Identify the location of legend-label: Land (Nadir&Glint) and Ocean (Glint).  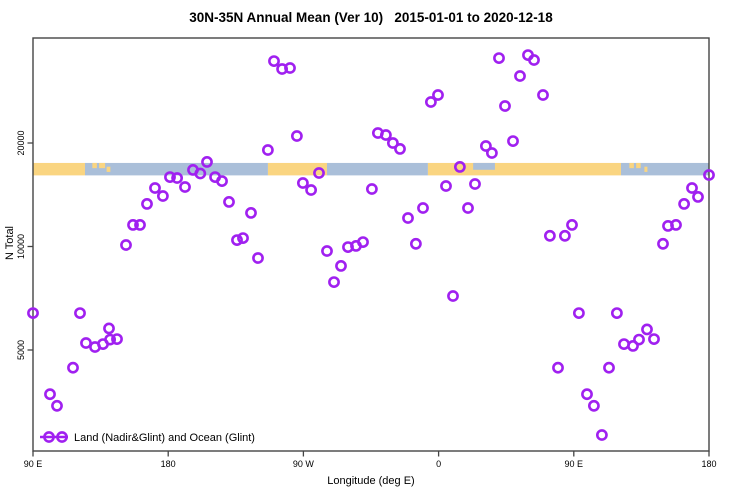
(164, 438).